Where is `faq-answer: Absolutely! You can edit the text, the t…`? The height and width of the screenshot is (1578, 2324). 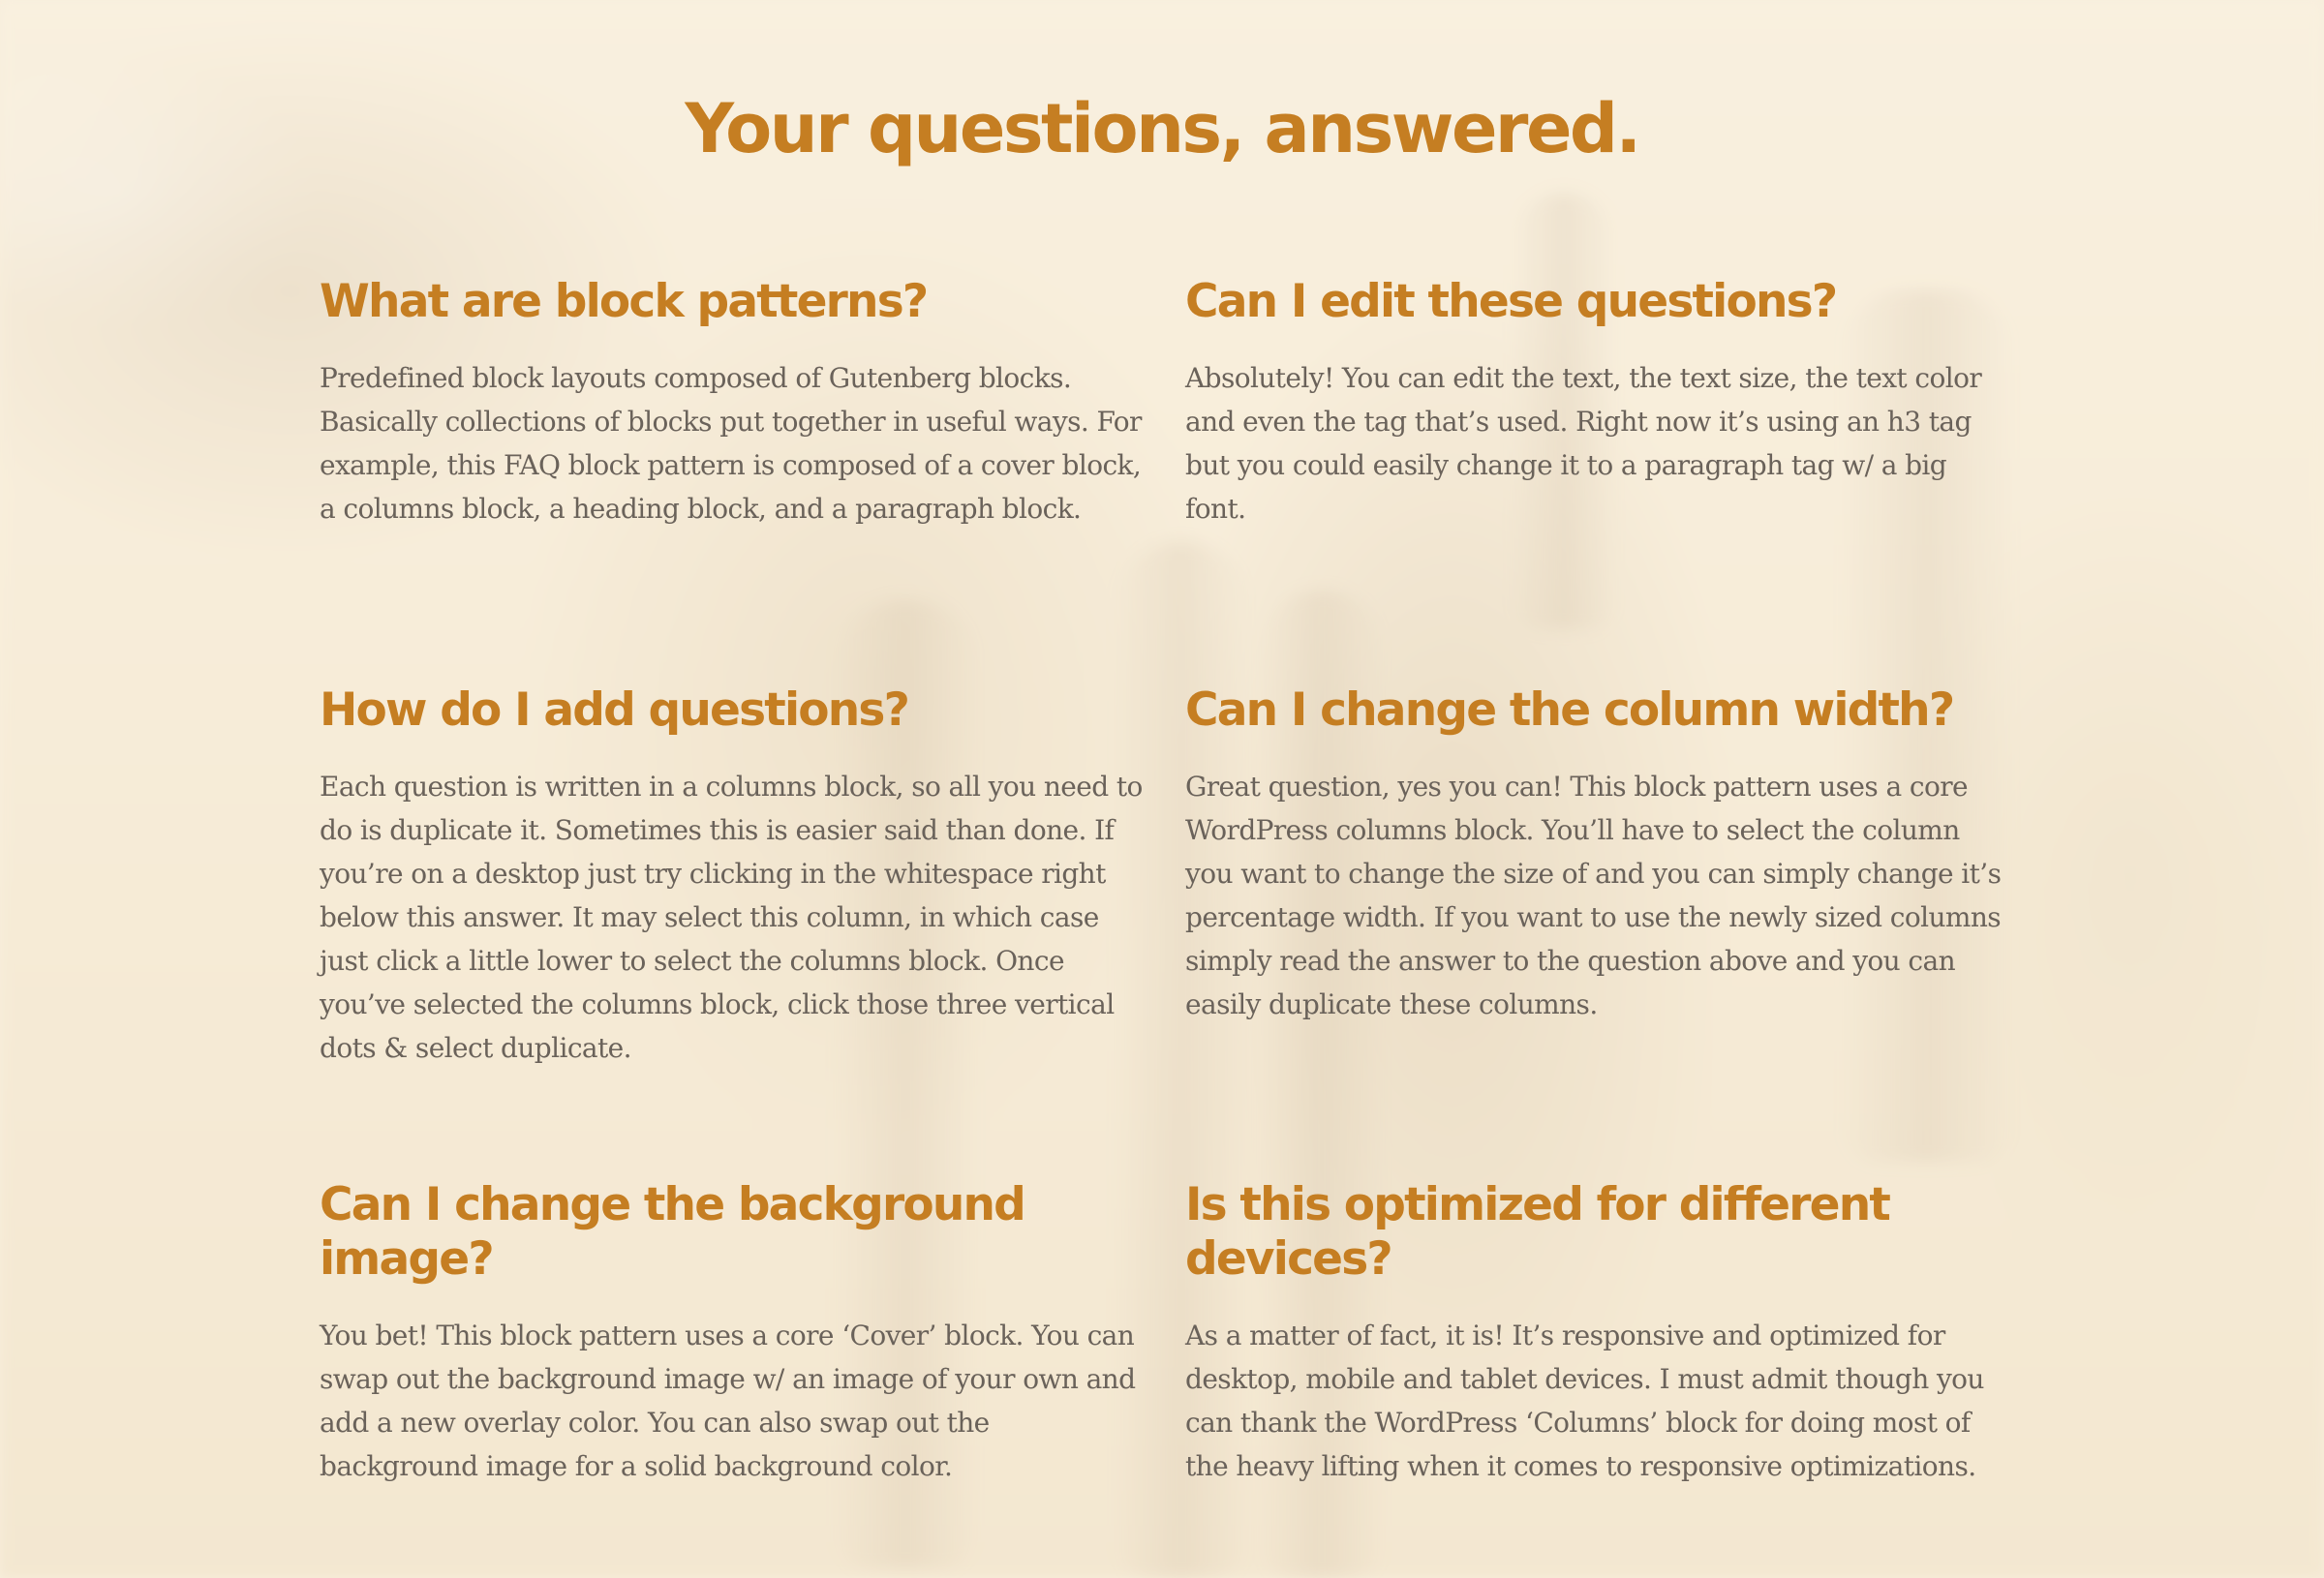
faq-answer: Absolutely! You can edit the text, the t… is located at coordinates (1584, 443).